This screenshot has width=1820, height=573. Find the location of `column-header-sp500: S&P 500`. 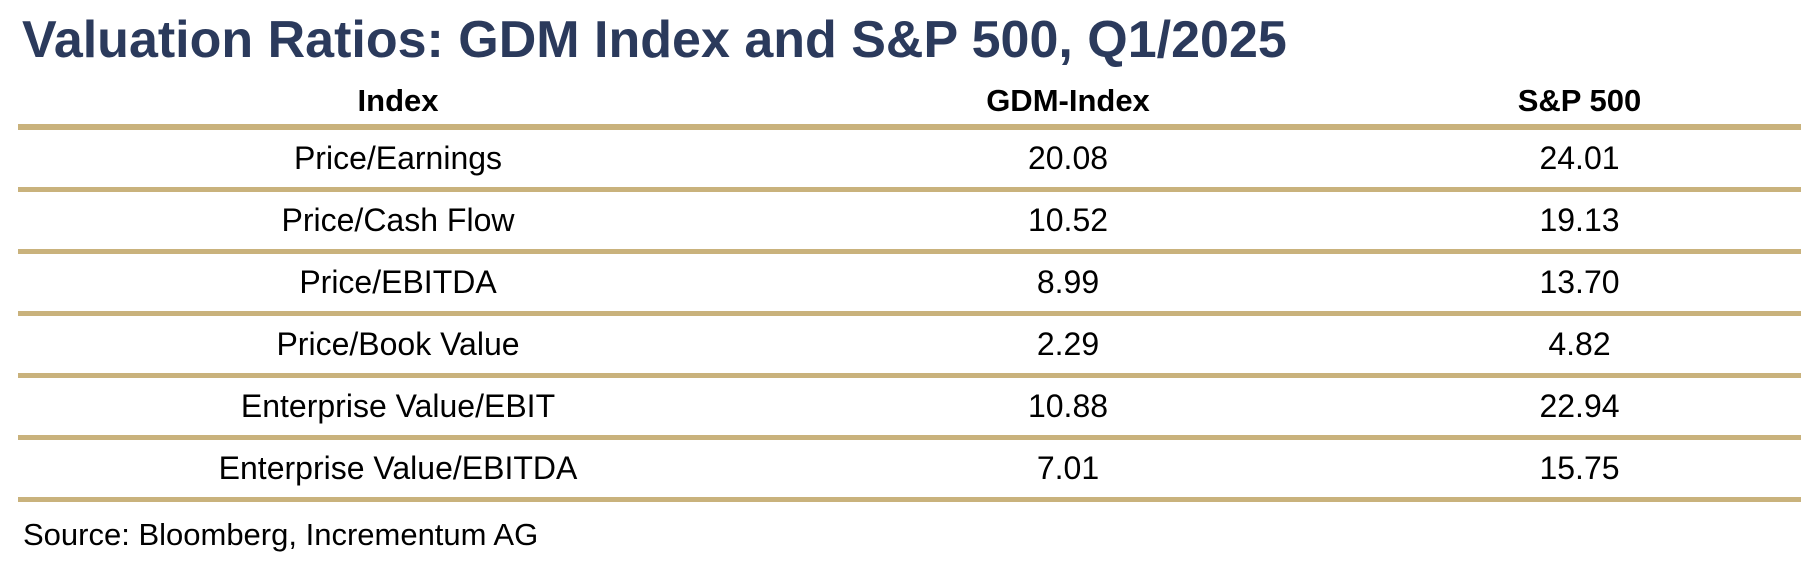

column-header-sp500: S&P 500 is located at coordinates (1579, 100).